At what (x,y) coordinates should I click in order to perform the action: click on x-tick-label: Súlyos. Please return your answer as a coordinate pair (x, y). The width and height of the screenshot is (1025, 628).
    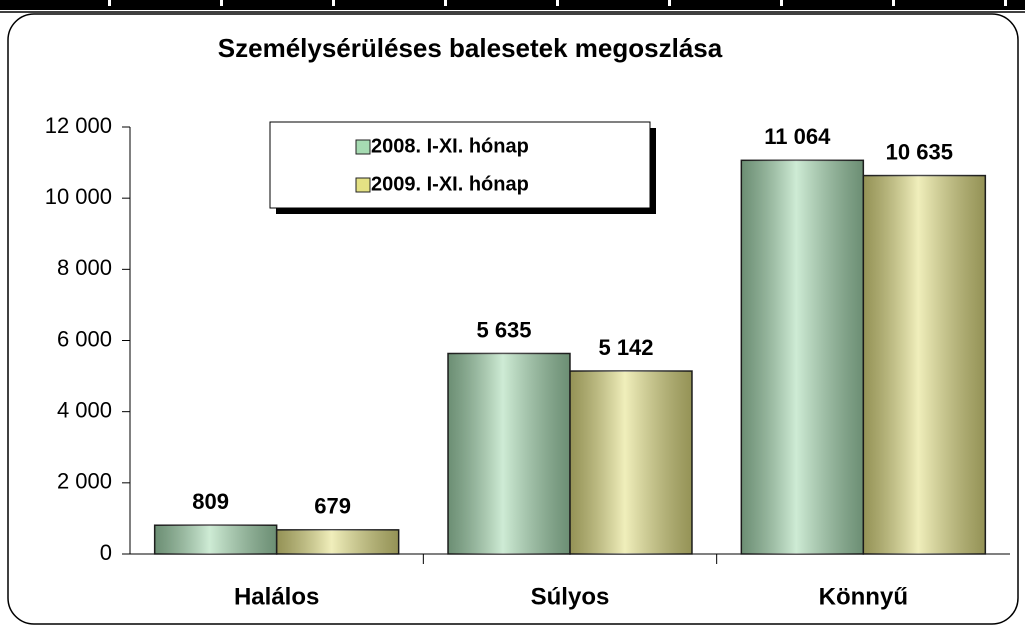
    Looking at the image, I should click on (570, 596).